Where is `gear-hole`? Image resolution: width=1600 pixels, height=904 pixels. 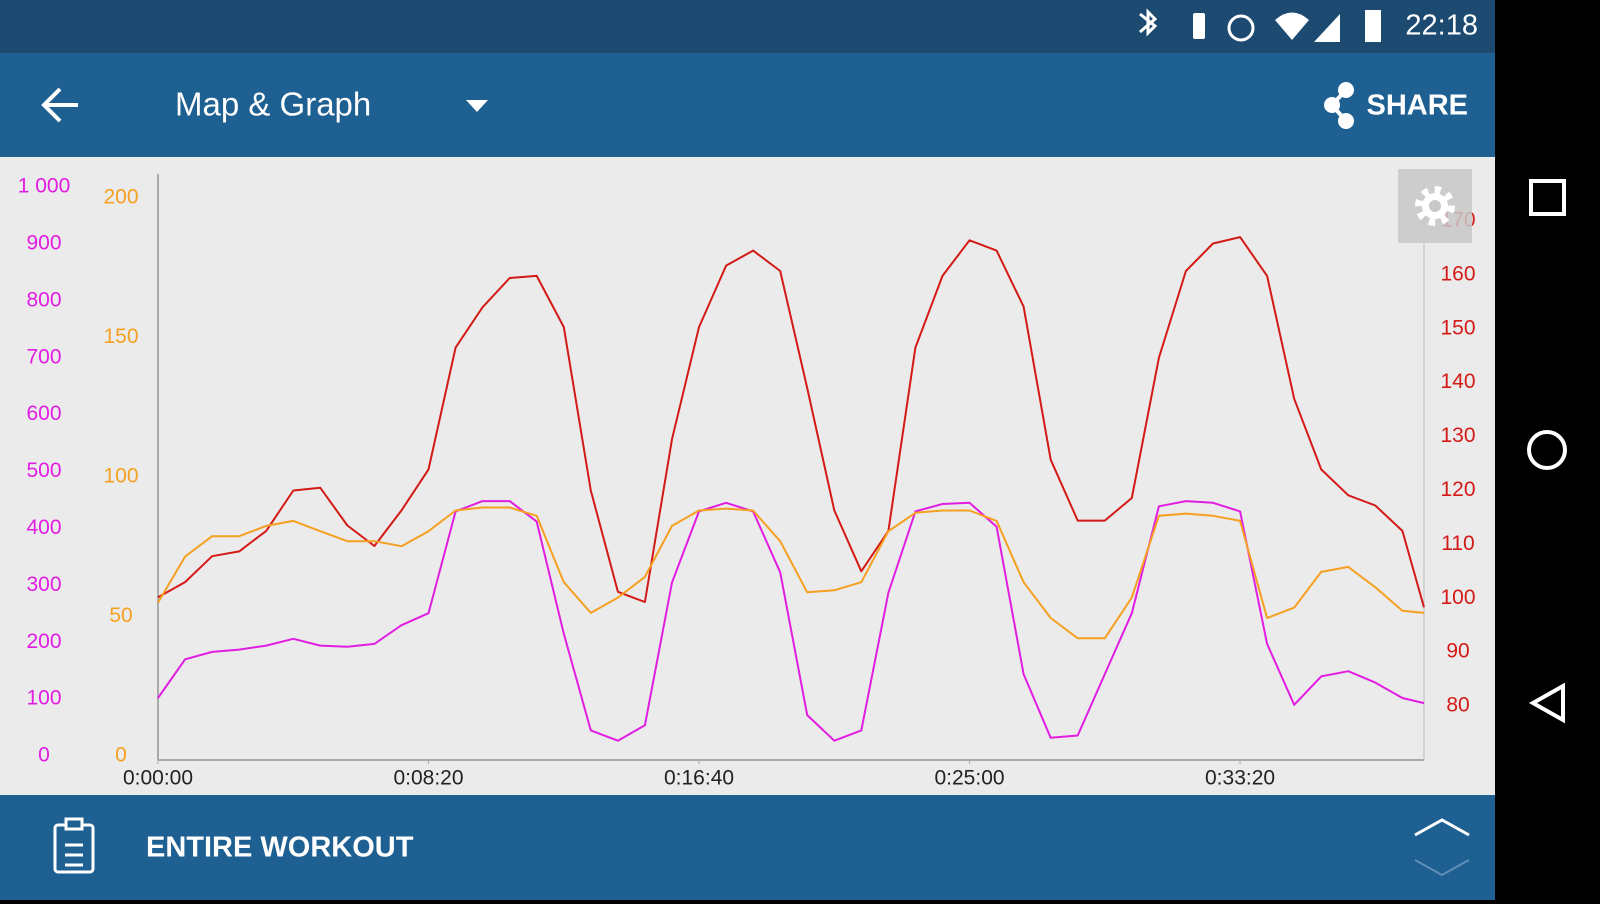
gear-hole is located at coordinates (1435, 206).